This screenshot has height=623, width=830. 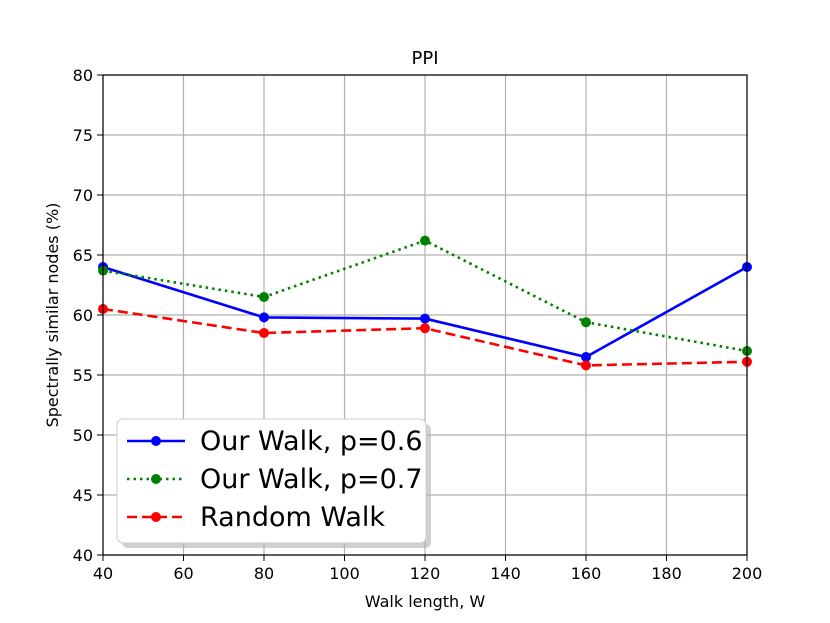 I want to click on legend-label: Our Walk, p=0.6, so click(x=311, y=441).